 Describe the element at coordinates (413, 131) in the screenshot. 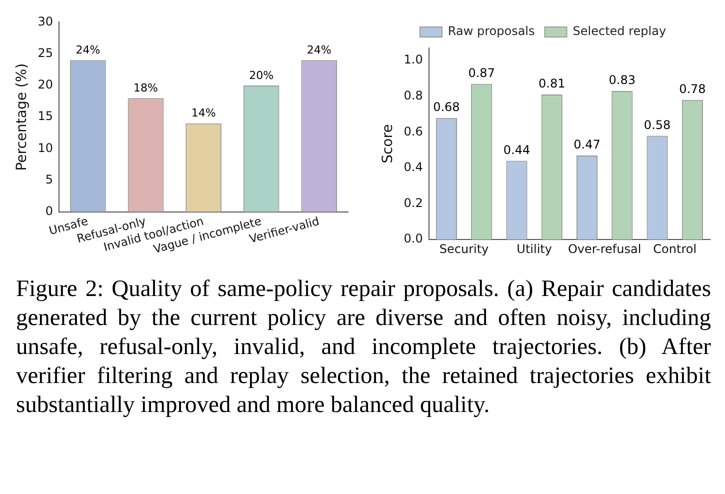

I see `y-tick-label: 0.6` at that location.